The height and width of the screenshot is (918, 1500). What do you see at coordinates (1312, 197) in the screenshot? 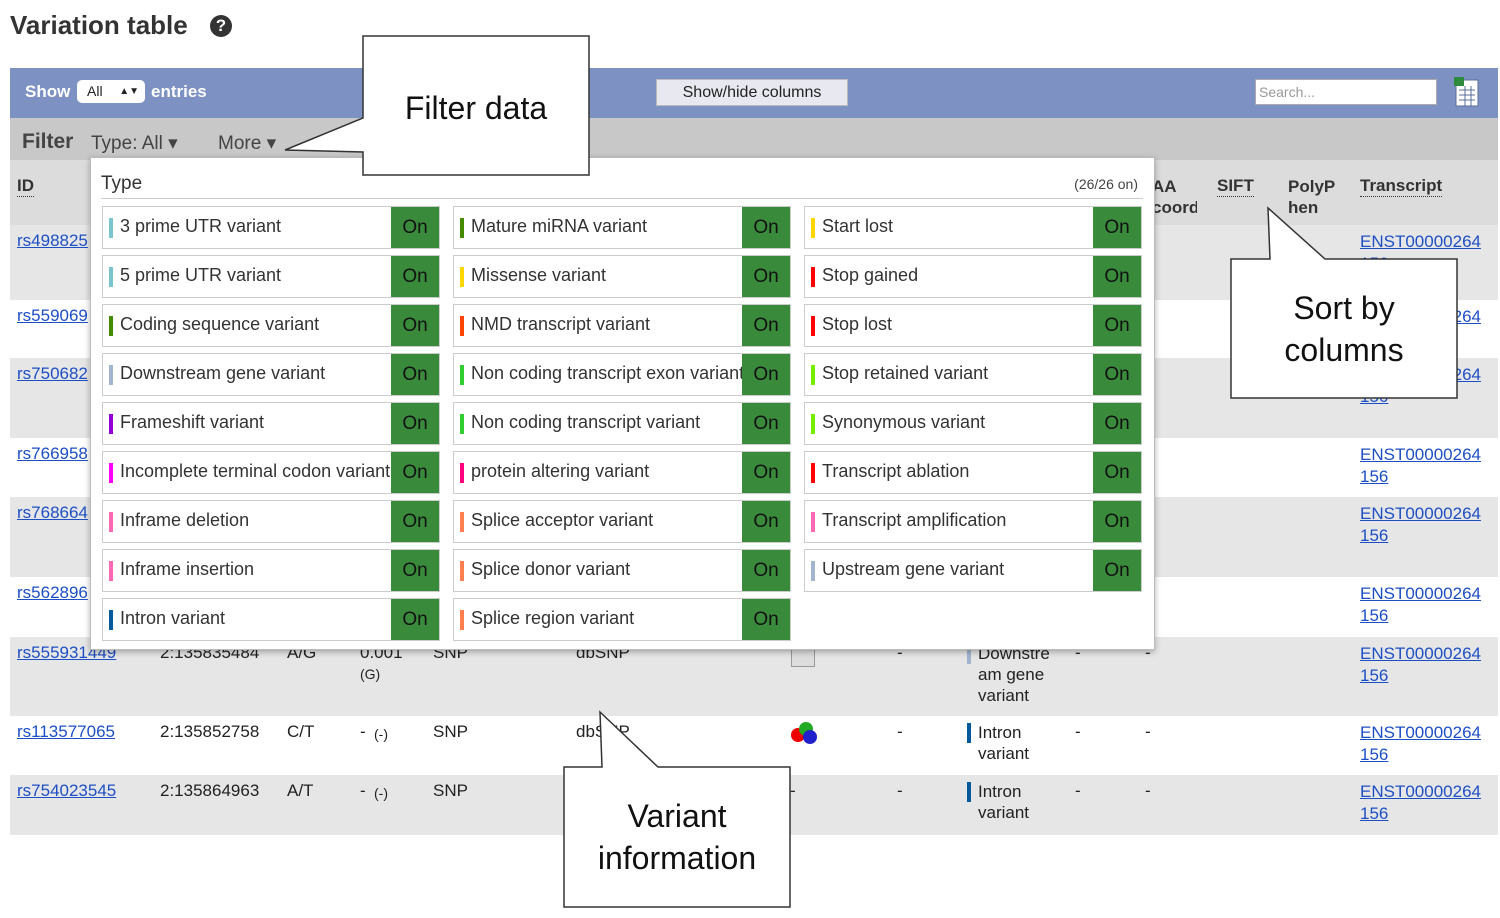
I see `column-header: PolyPhen` at bounding box center [1312, 197].